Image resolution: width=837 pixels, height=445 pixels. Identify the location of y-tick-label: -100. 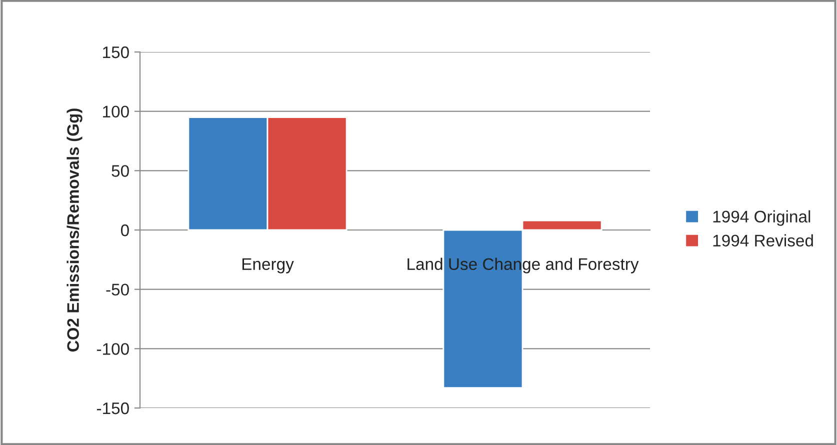
(112, 349).